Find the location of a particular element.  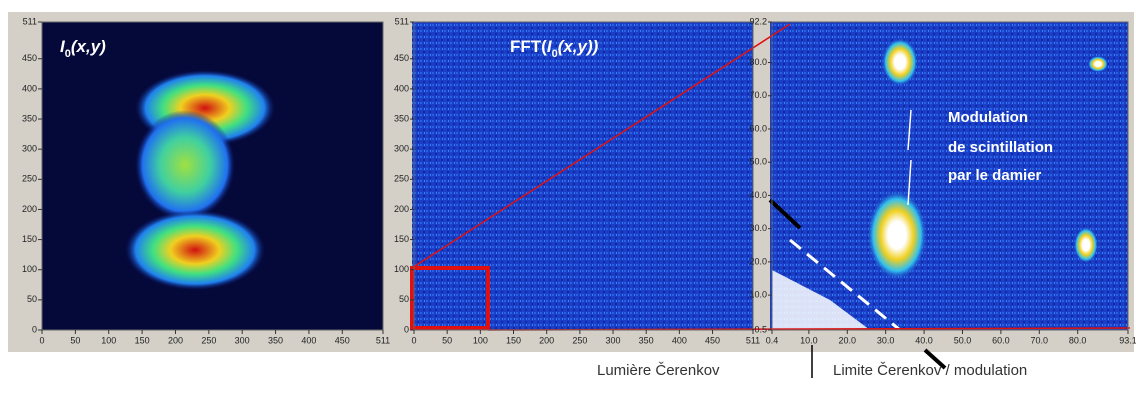

y-tick-label: 40.0 is located at coordinates (758, 195).